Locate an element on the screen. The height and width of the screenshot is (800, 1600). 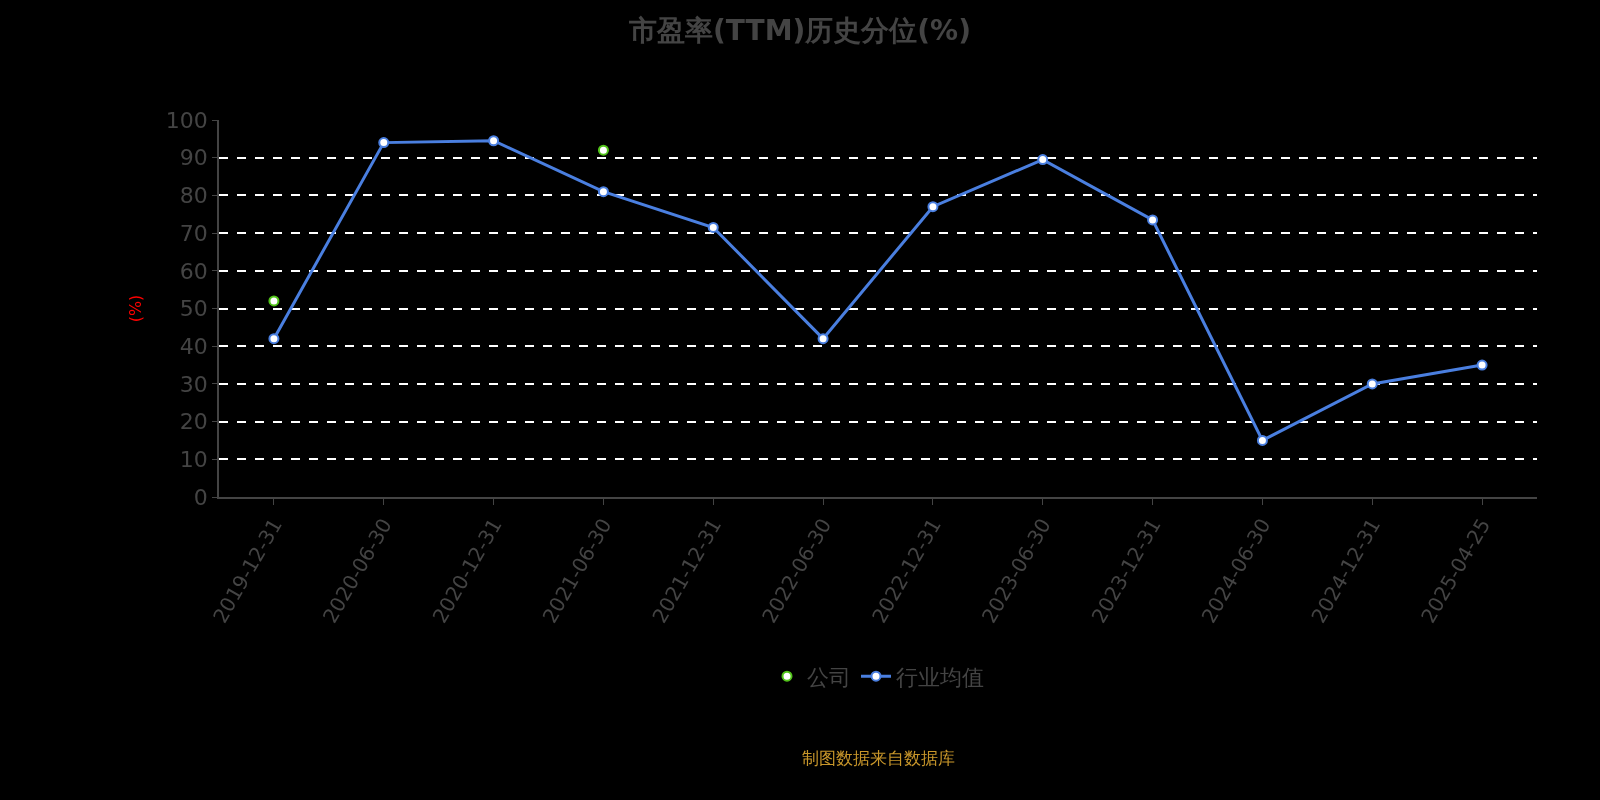
y-tick-label: 60 is located at coordinates (193, 271).